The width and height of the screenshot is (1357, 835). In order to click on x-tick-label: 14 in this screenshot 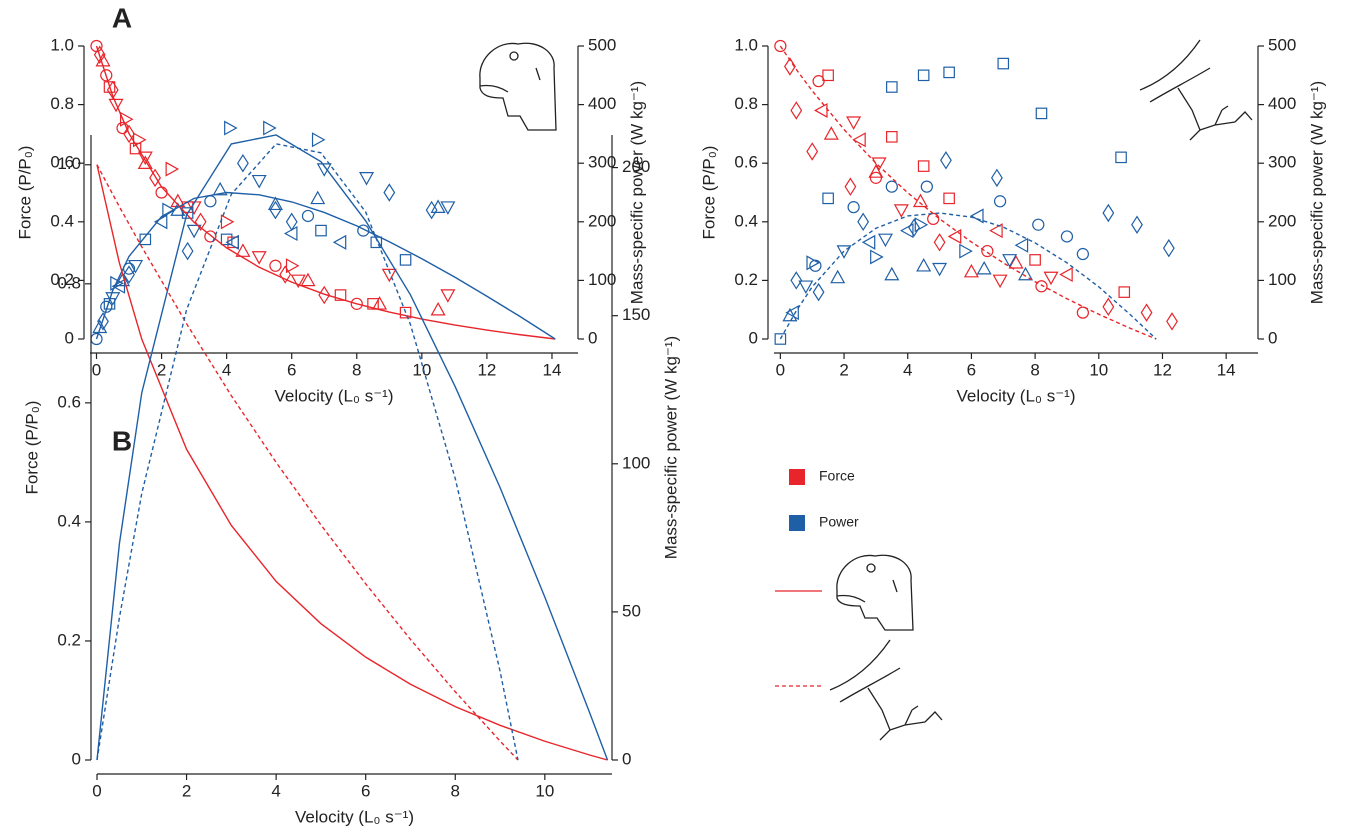, I will do `click(1226, 369)`.